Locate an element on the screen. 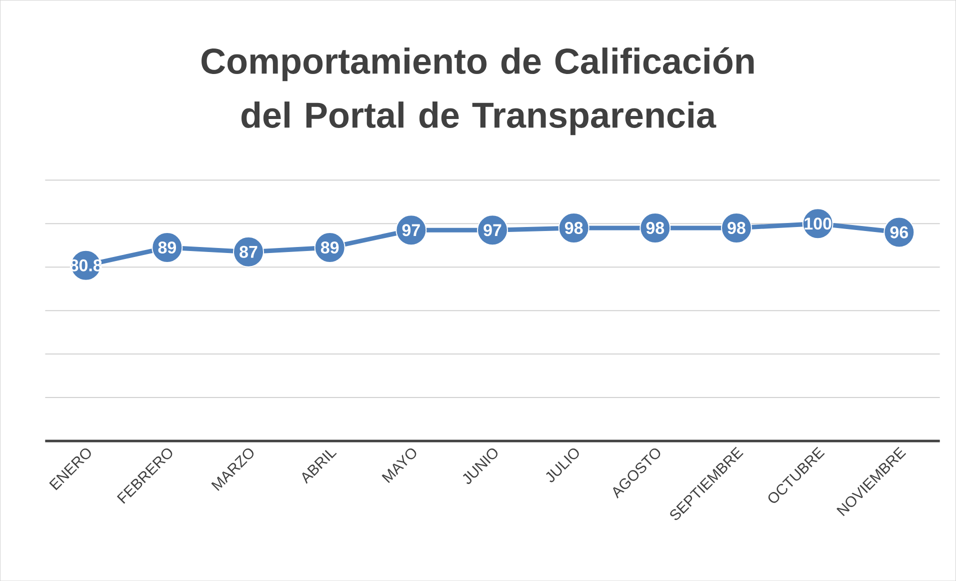 The height and width of the screenshot is (581, 956). data-label: 100 is located at coordinates (818, 224).